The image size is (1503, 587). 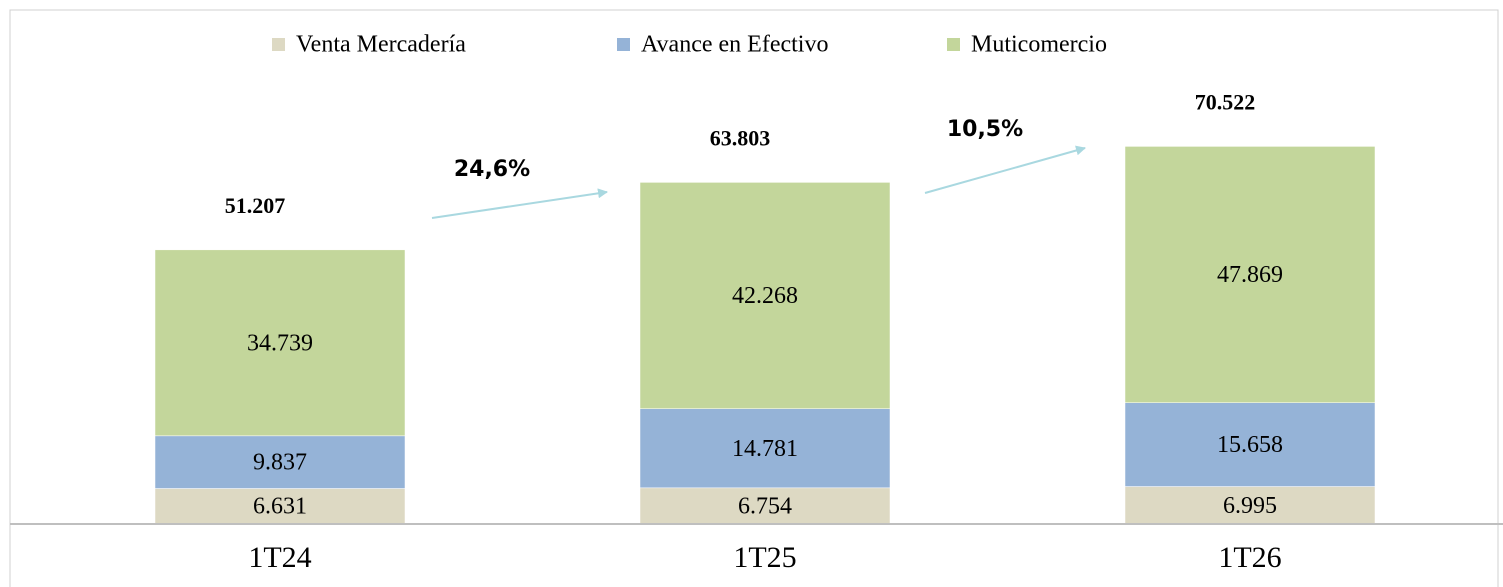 I want to click on segment-label: 14.781, so click(x=765, y=449).